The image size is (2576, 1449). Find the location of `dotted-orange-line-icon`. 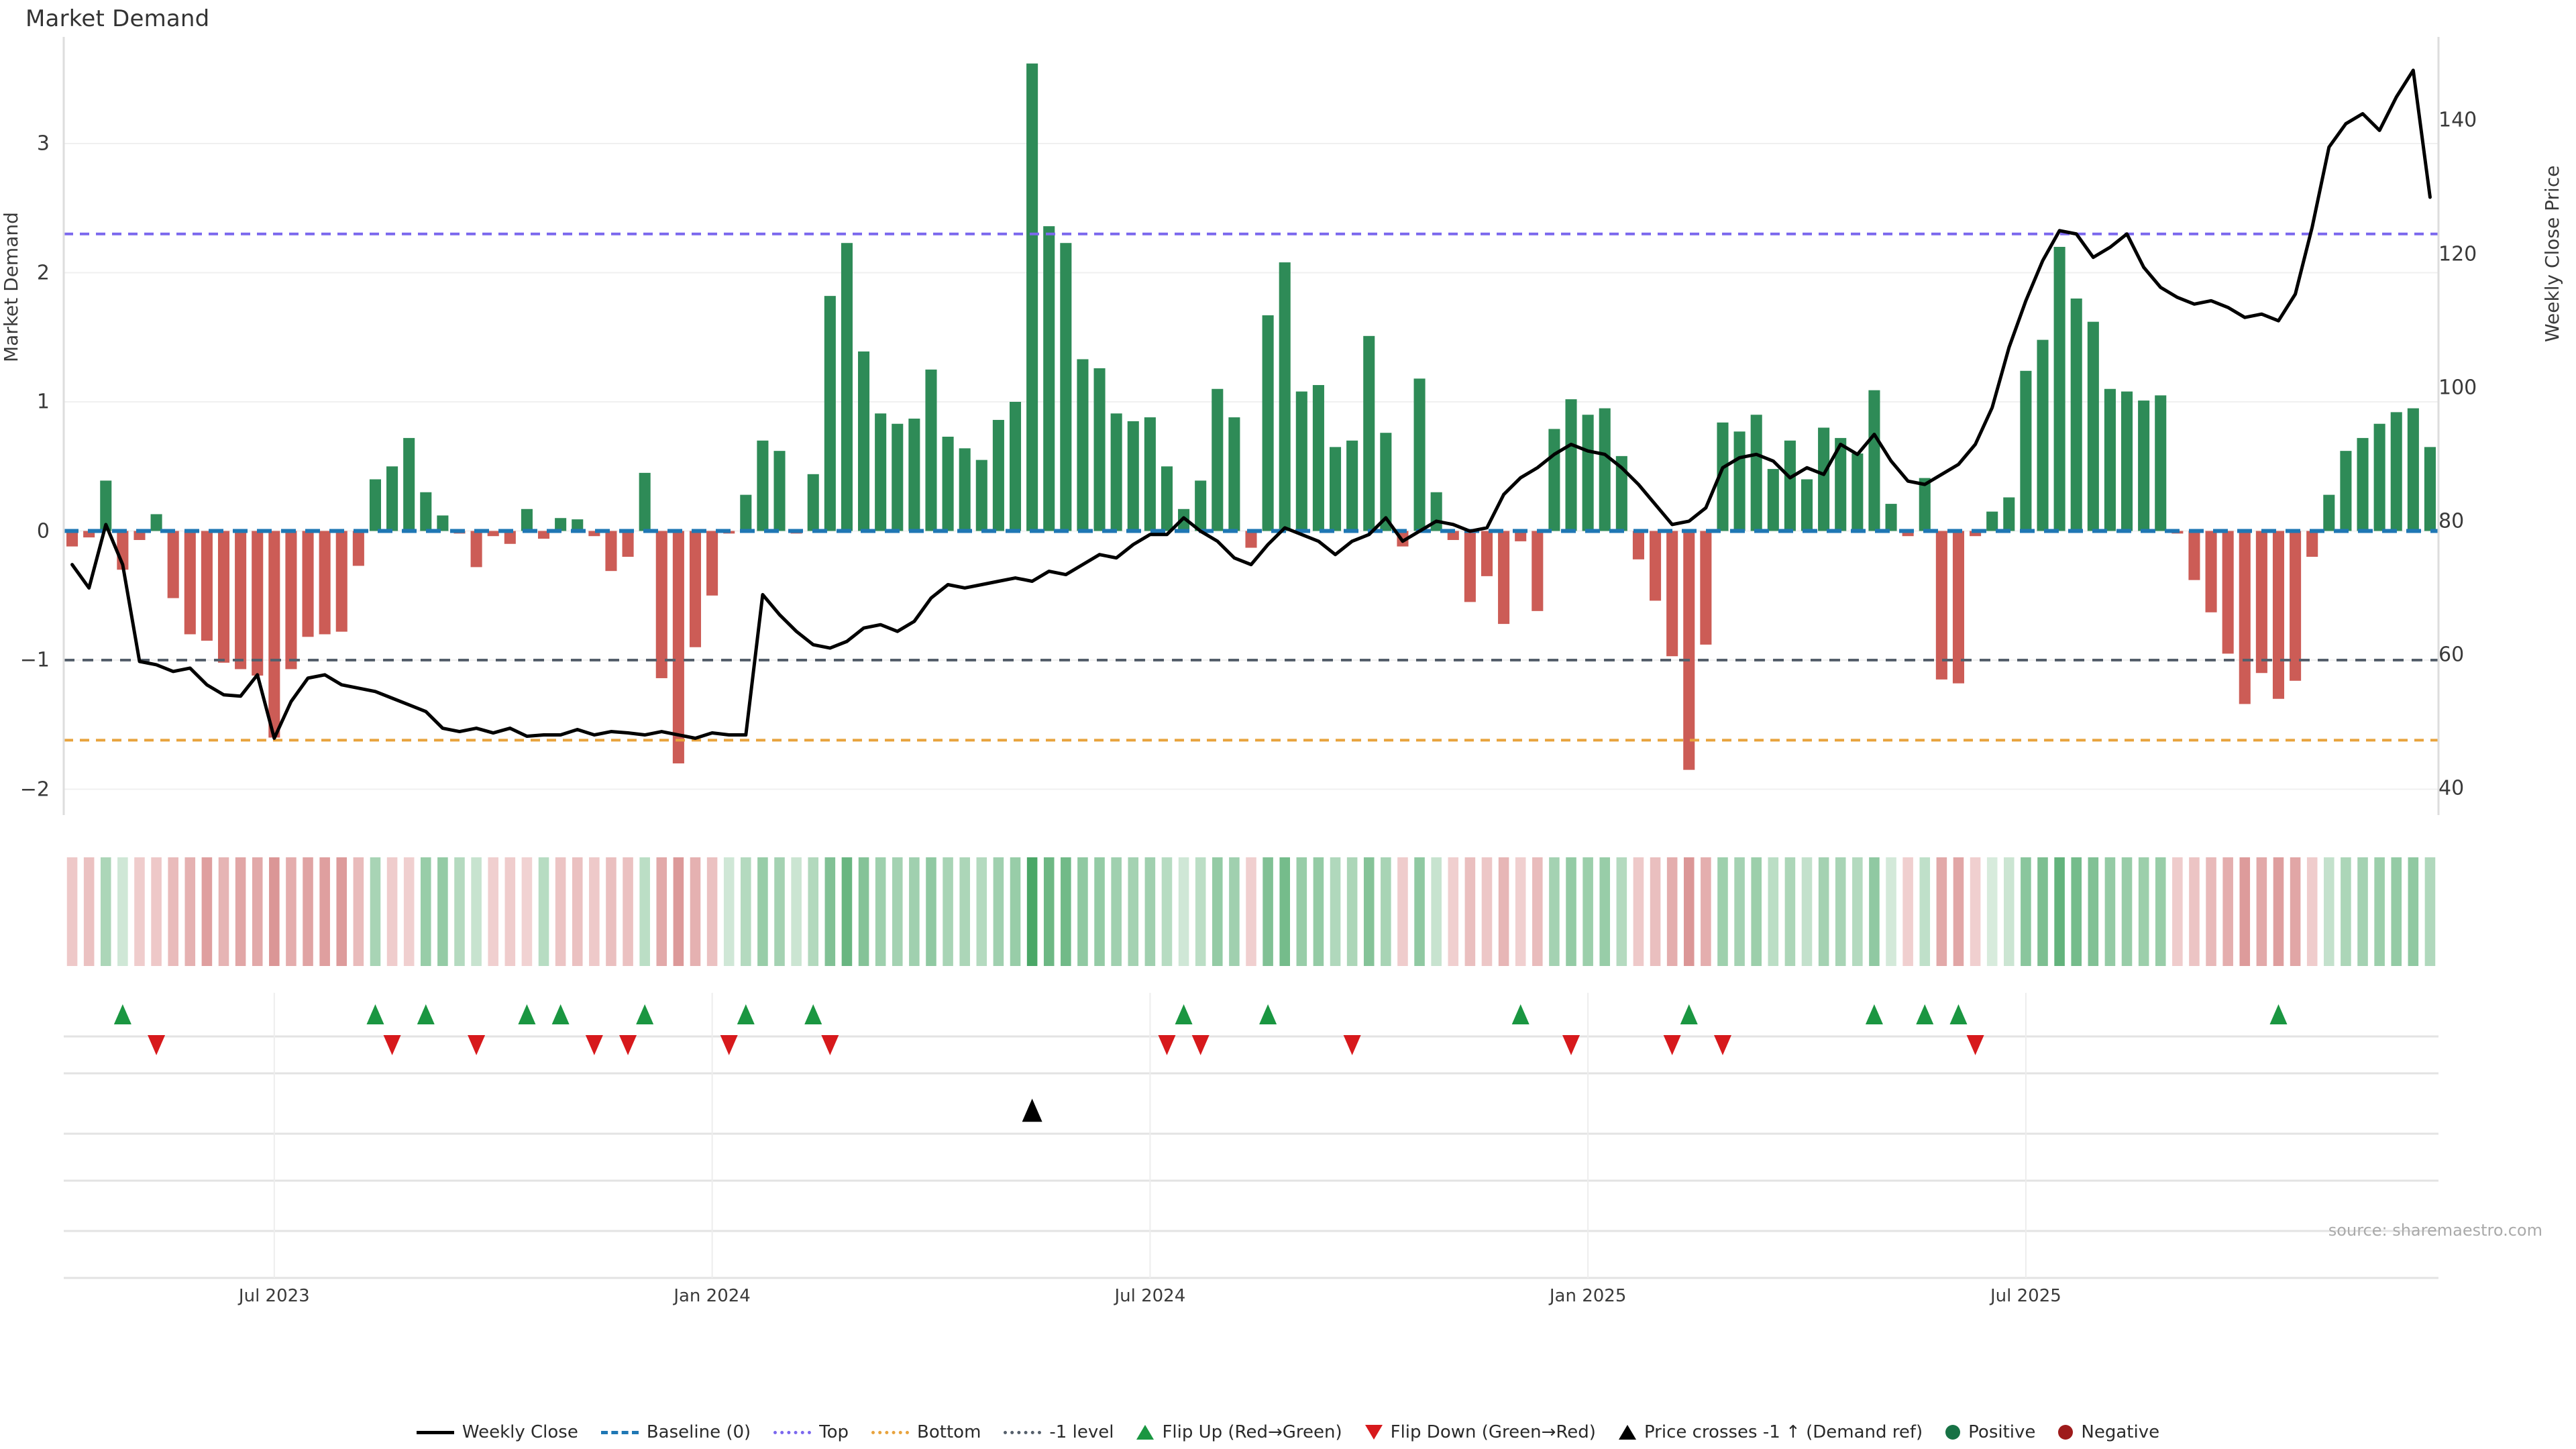

dotted-orange-line-icon is located at coordinates (890, 1432).